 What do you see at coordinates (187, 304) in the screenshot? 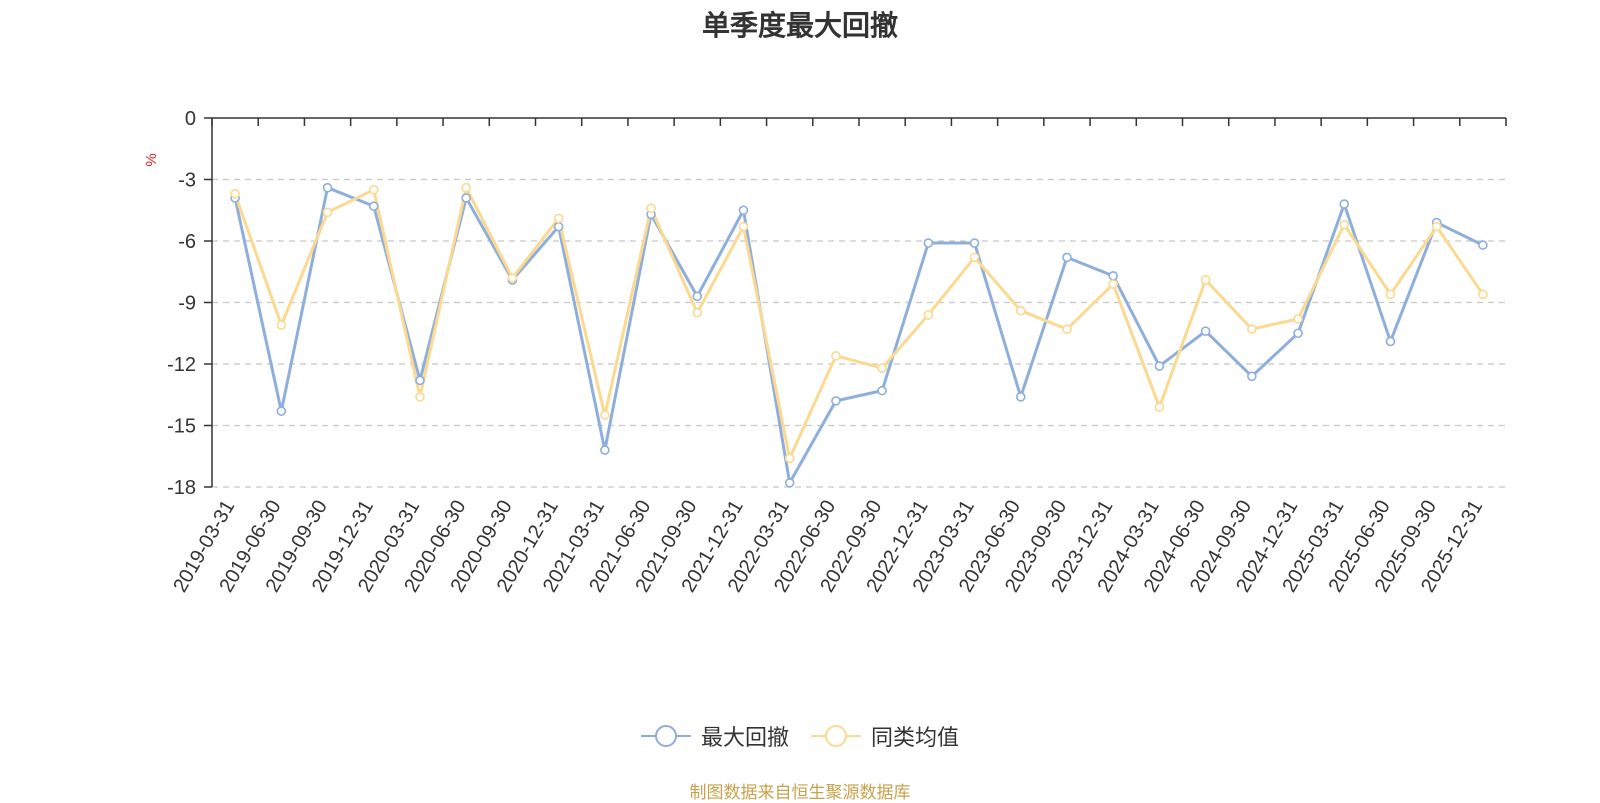
I see `y-tick-label: -9` at bounding box center [187, 304].